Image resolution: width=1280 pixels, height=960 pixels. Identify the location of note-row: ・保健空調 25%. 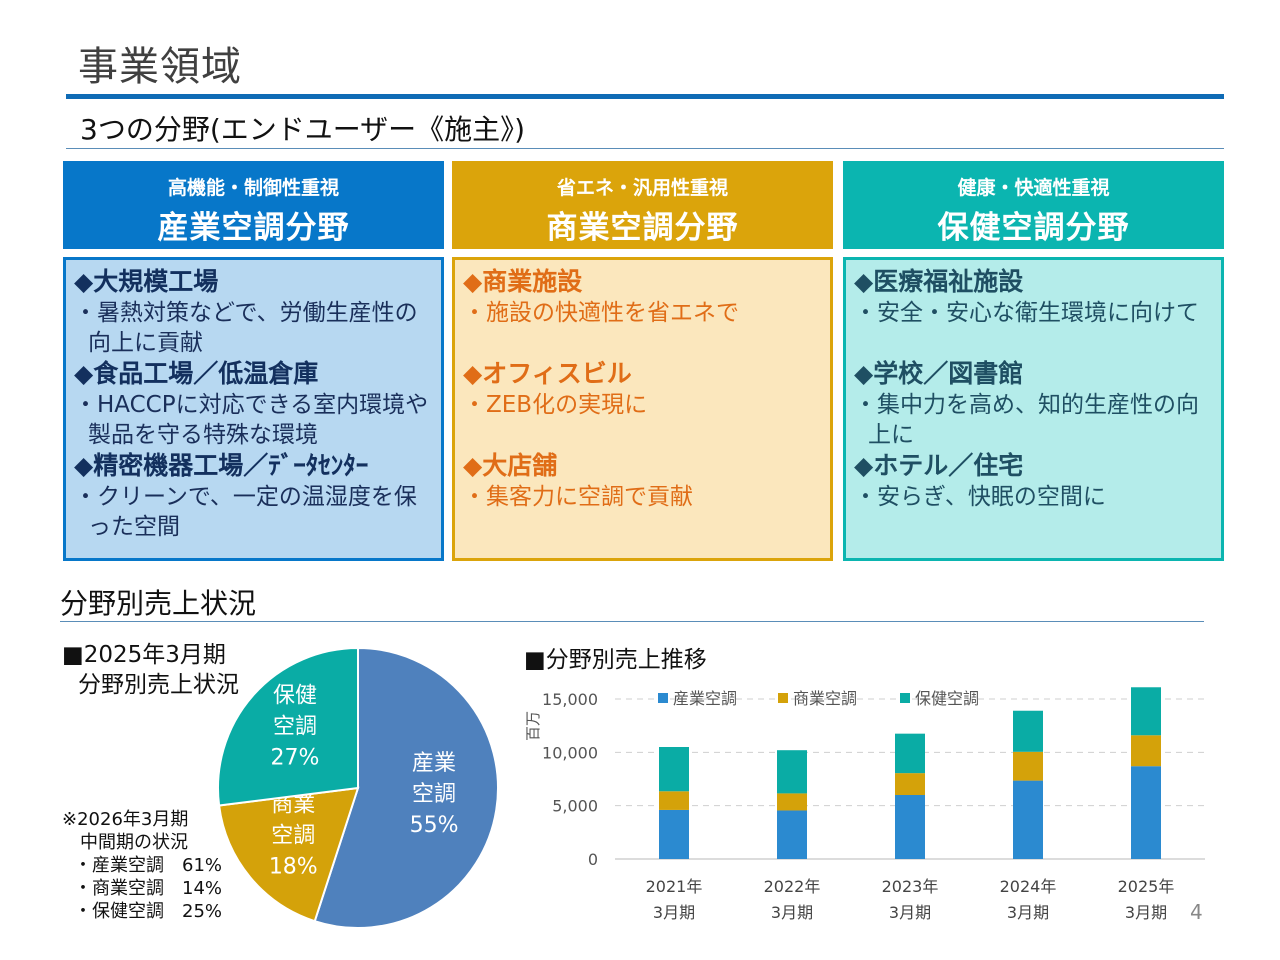
(148, 911).